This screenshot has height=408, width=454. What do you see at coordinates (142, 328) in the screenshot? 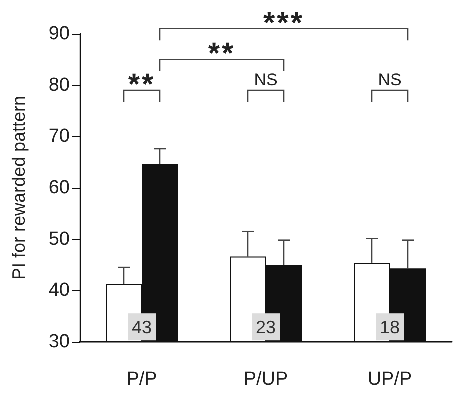
I see `annotation: 43` at bounding box center [142, 328].